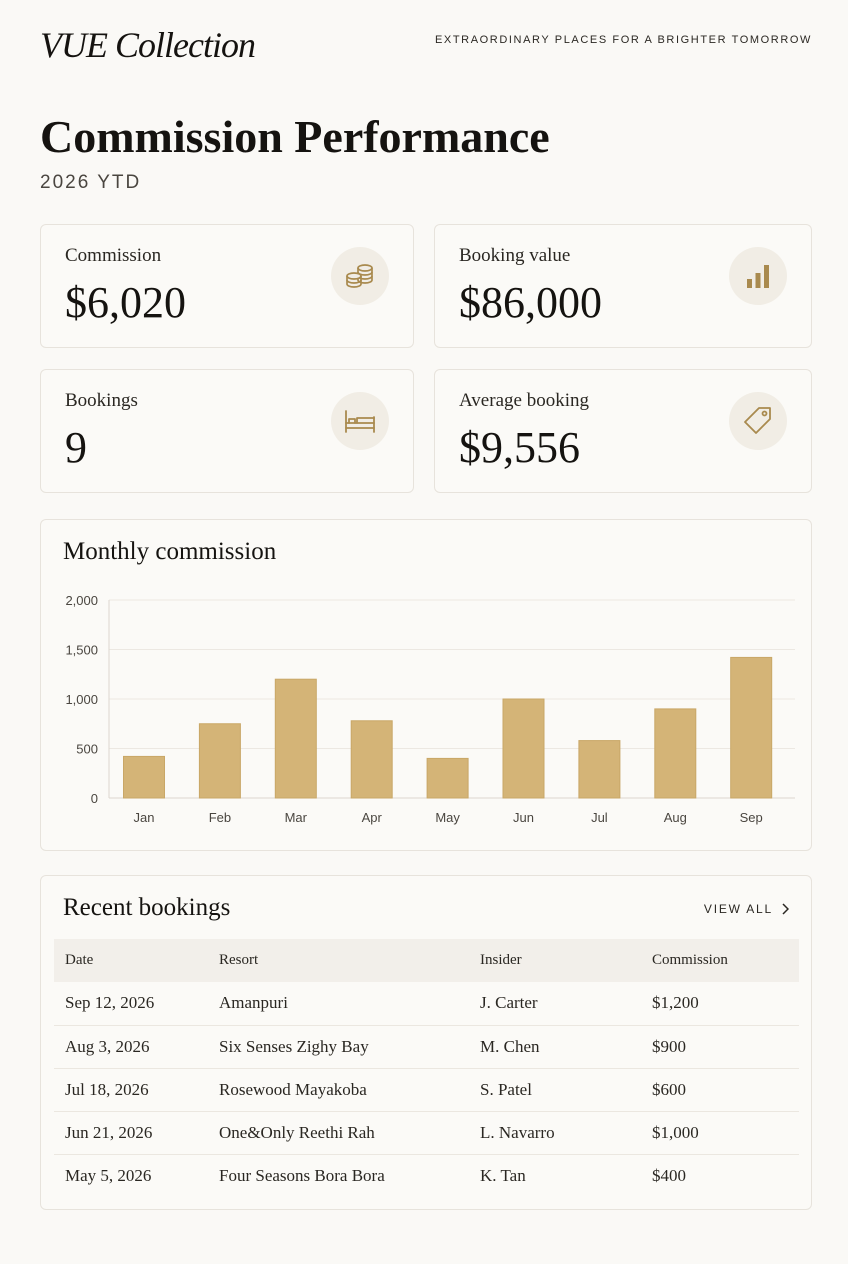 This screenshot has width=848, height=1264. Describe the element at coordinates (349, 960) in the screenshot. I see `column-header-resort: Resort` at that location.